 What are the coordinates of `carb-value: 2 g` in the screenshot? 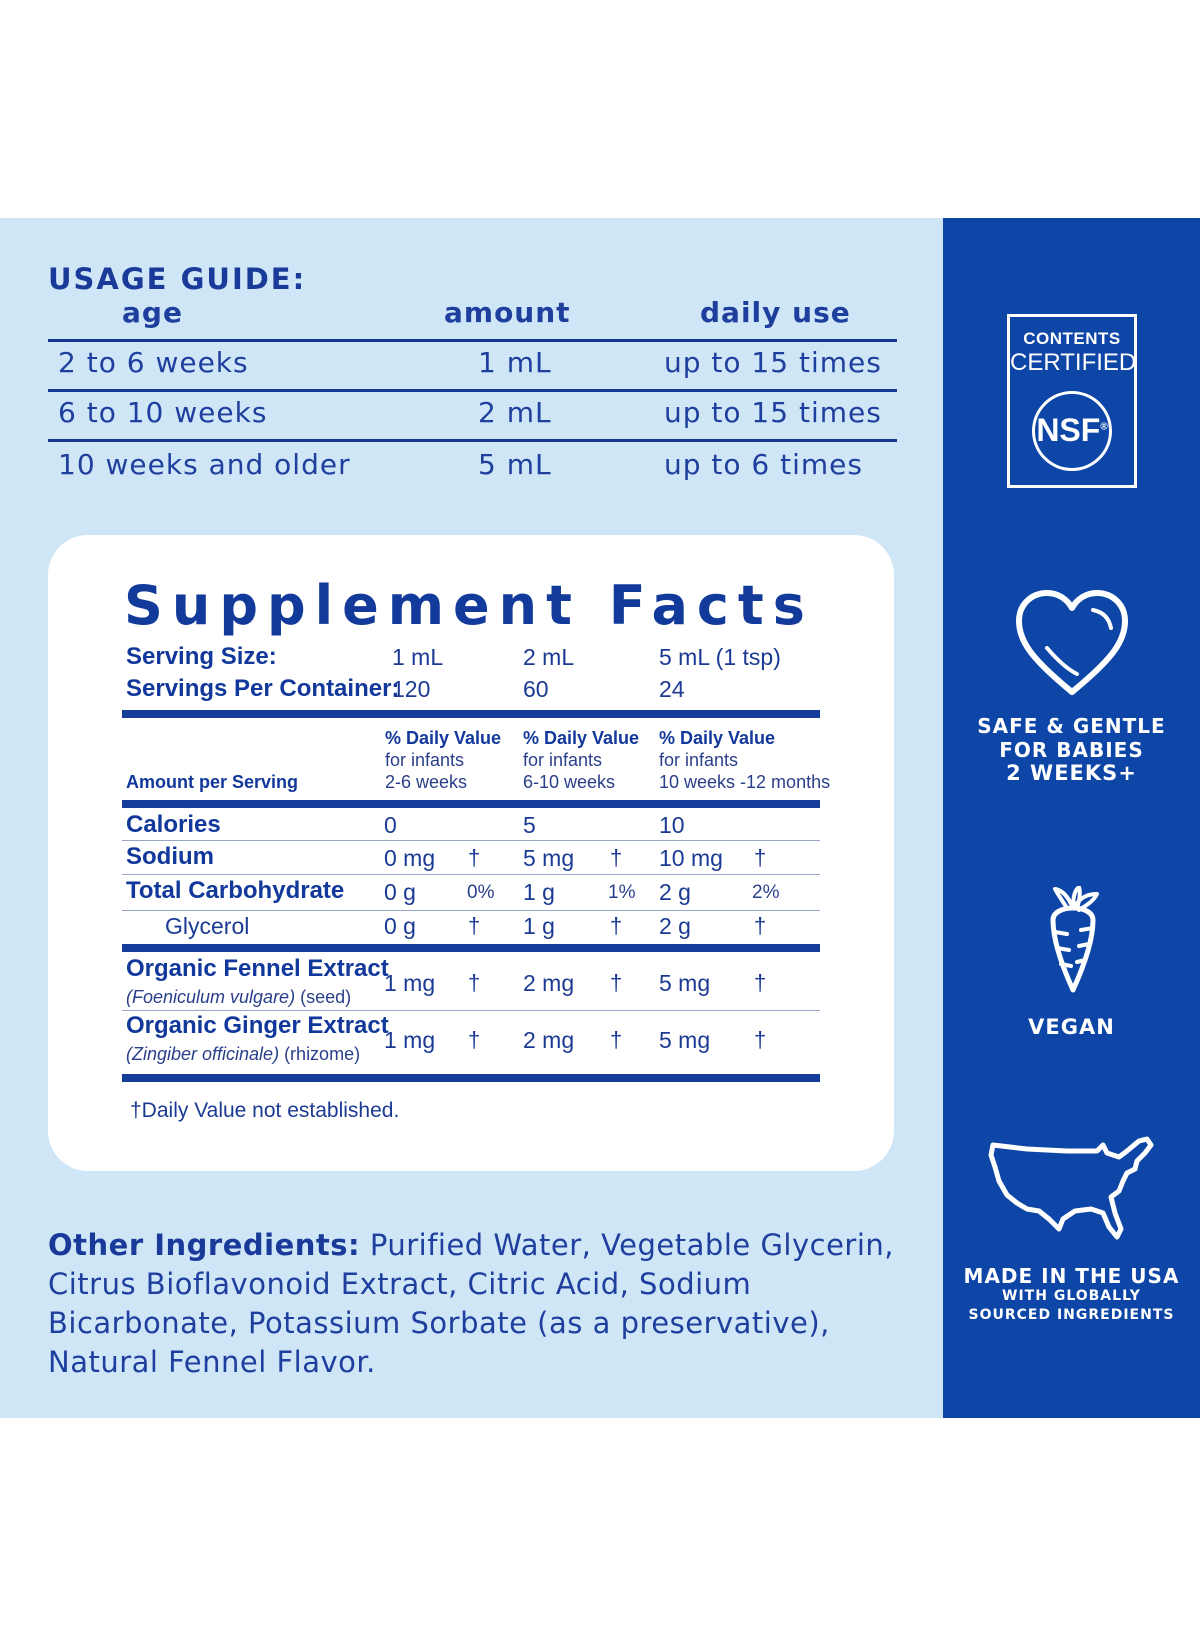 It's located at (675, 892).